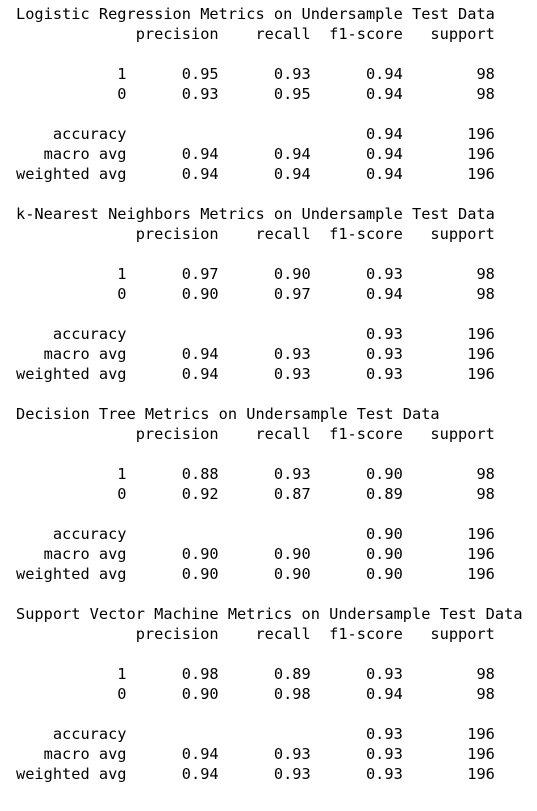 The image size is (537, 811). Describe the element at coordinates (255, 574) in the screenshot. I see `summary-row: weighted avg 0.90 0.90 0.90 196` at that location.